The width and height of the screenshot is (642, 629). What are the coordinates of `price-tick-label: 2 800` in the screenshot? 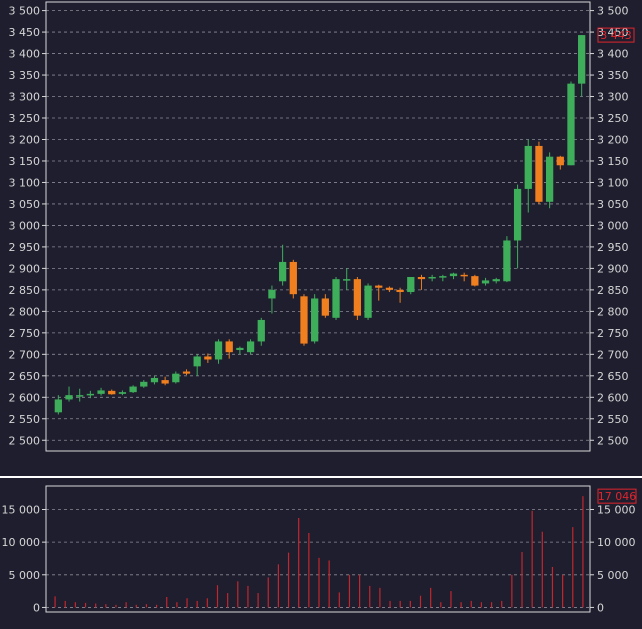 It's located at (613, 311).